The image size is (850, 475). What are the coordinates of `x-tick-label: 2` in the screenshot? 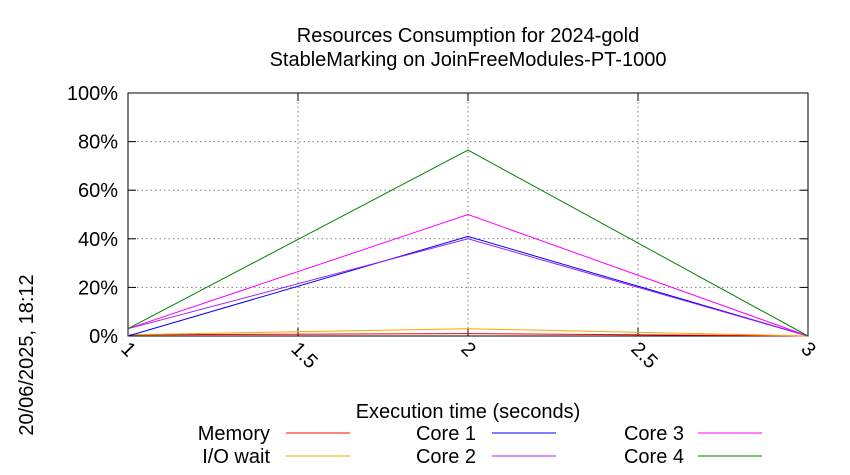 It's located at (467, 349).